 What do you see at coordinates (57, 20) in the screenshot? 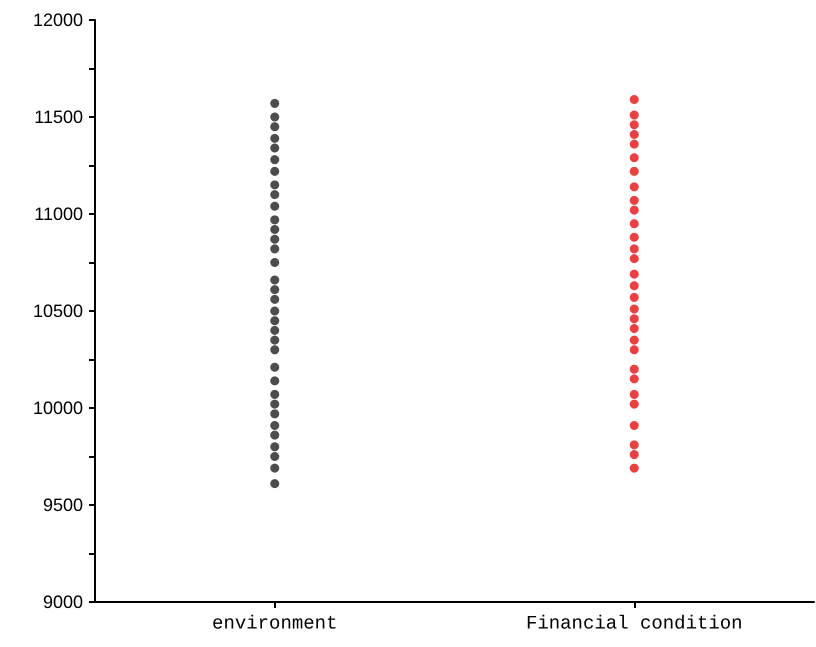
I see `y-tick-label: 12000` at bounding box center [57, 20].